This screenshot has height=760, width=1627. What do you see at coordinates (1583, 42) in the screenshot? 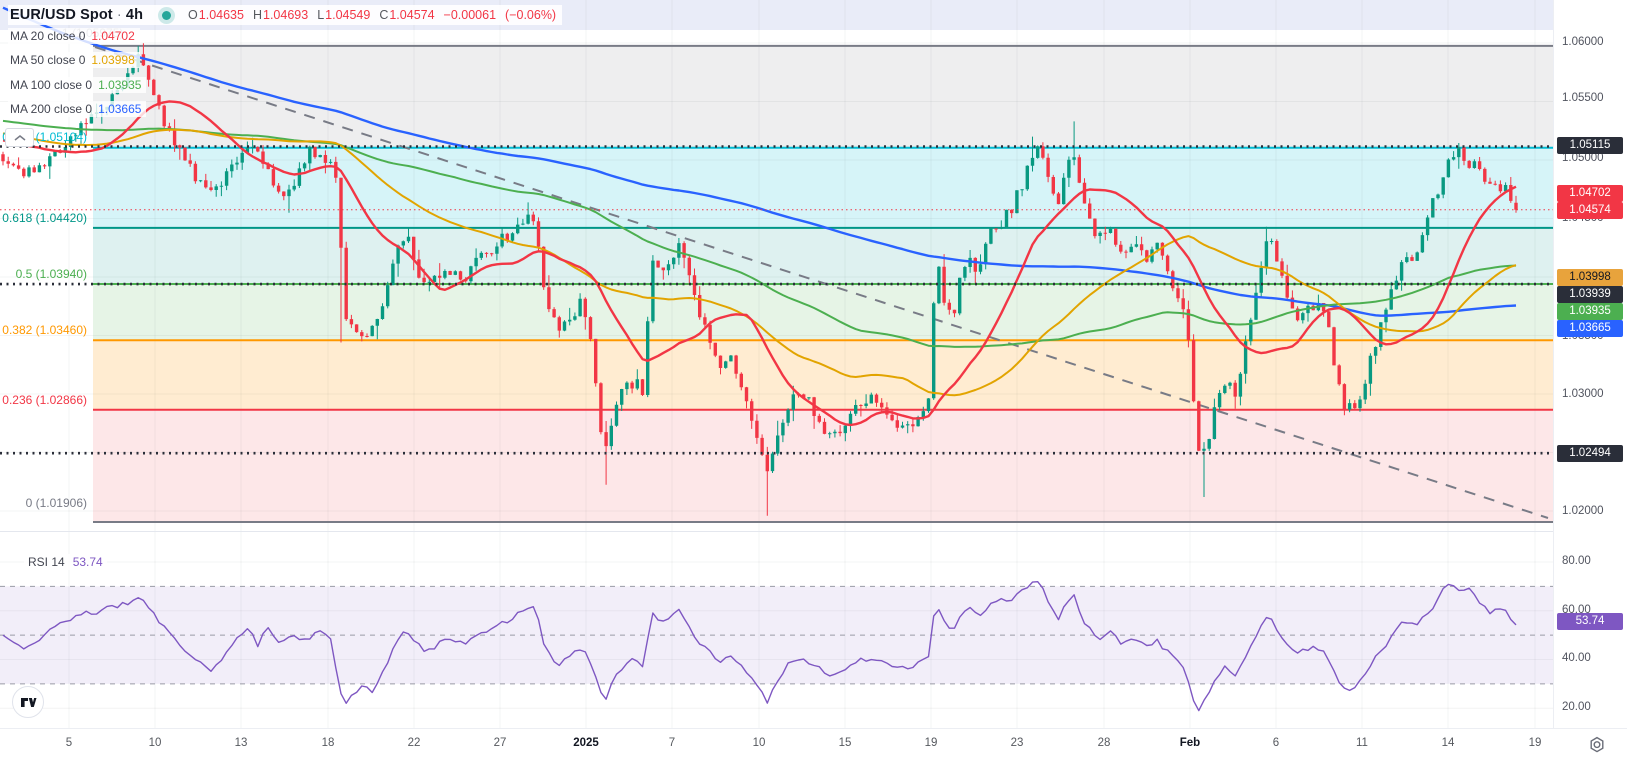
I see `price-tick: 1.06000` at bounding box center [1583, 42].